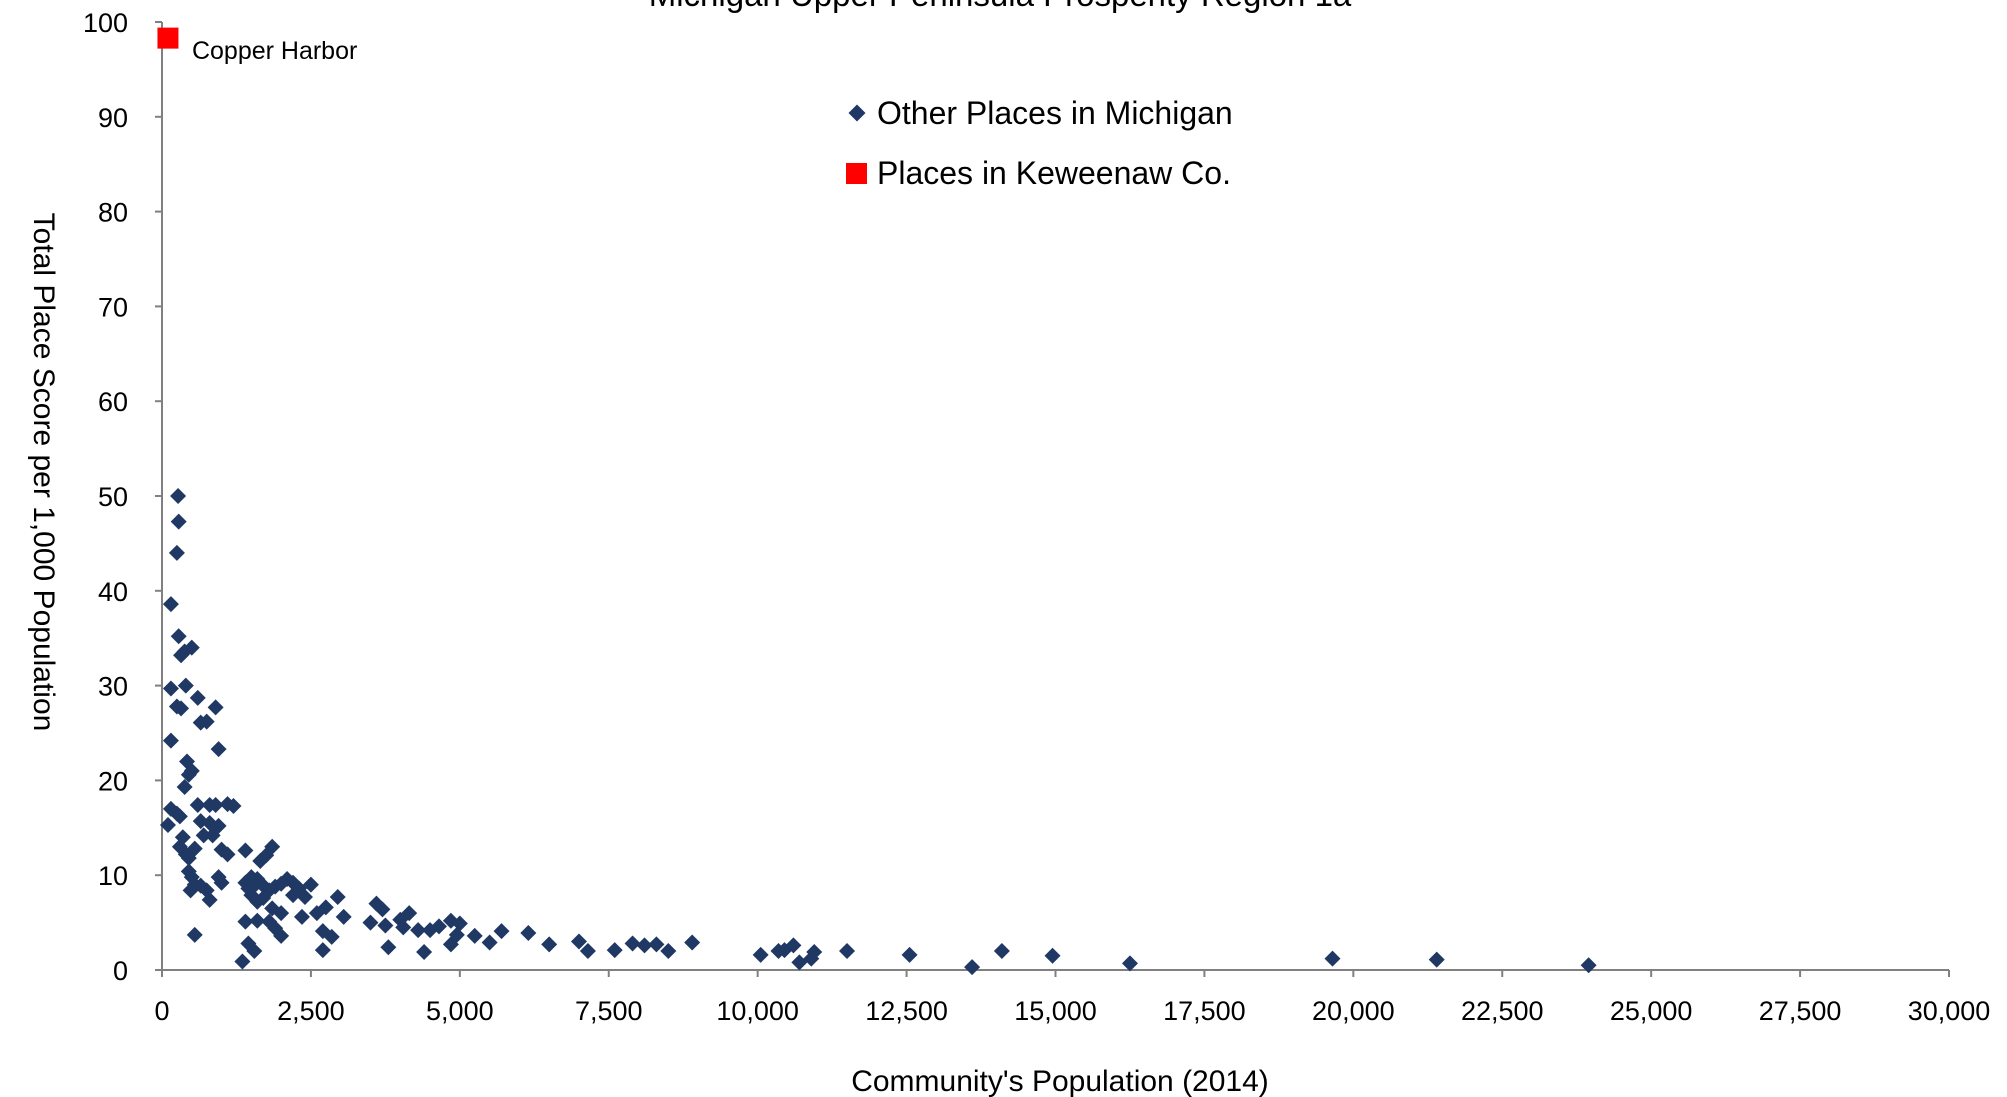 The width and height of the screenshot is (2007, 1097). What do you see at coordinates (857, 113) in the screenshot?
I see `legend-diamond-marker` at bounding box center [857, 113].